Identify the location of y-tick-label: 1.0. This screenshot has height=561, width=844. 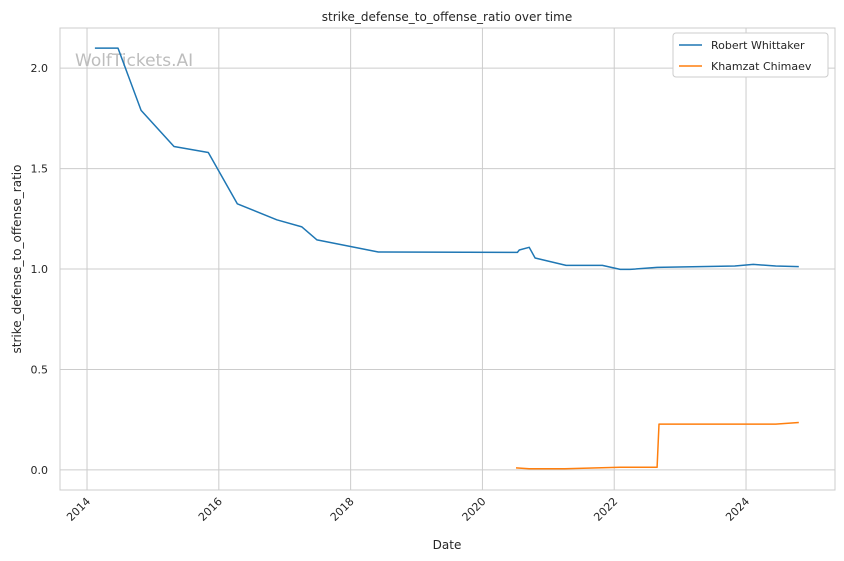
(40, 269).